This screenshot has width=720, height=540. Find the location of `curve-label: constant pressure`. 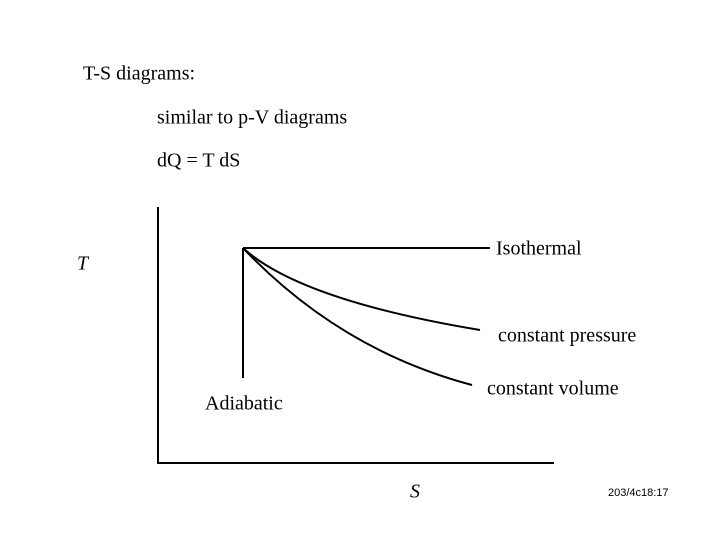

curve-label: constant pressure is located at coordinates (567, 336).